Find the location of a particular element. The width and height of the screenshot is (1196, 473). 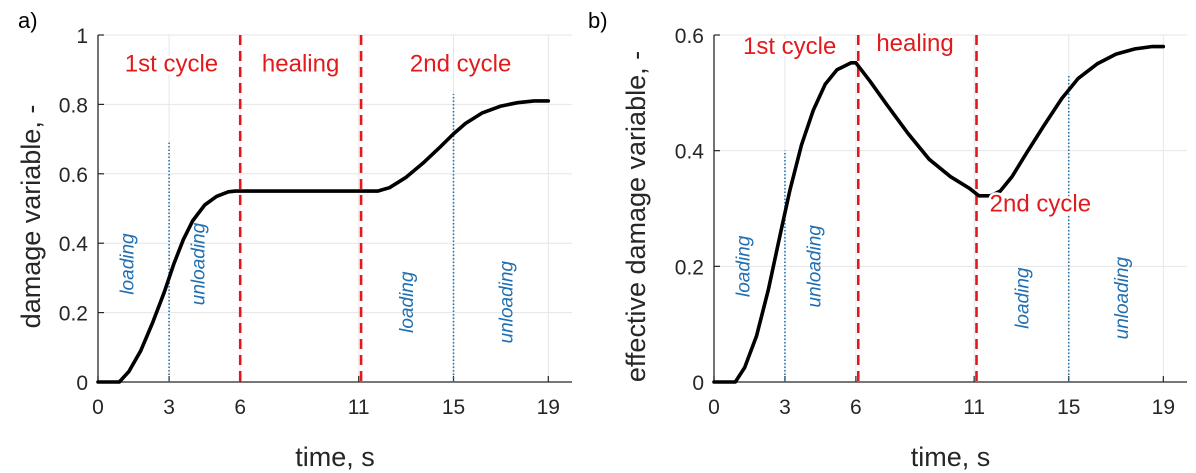

y-axis-label: effective damage variable, - is located at coordinates (636, 216).